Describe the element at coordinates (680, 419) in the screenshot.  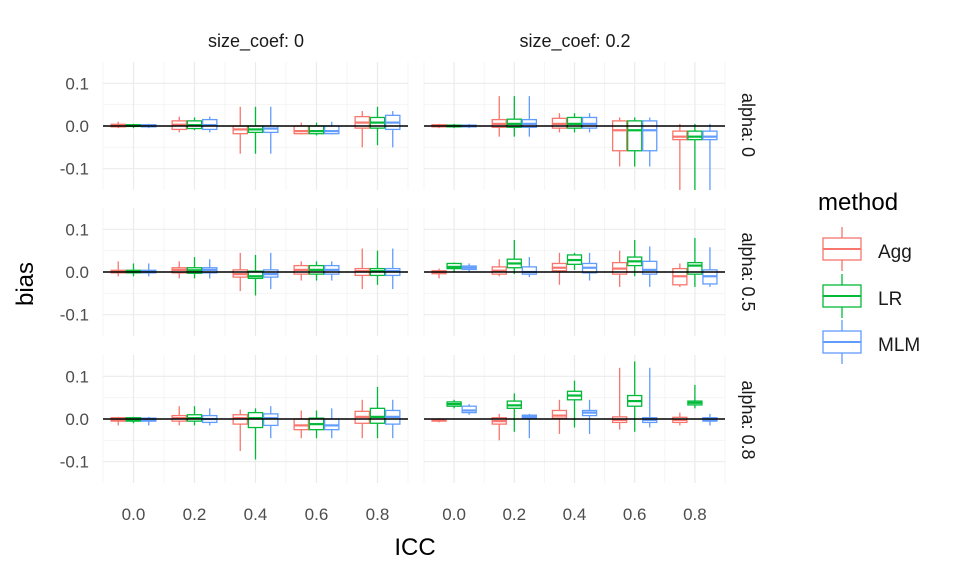
I see `box-agg-r2-c1-x4` at that location.